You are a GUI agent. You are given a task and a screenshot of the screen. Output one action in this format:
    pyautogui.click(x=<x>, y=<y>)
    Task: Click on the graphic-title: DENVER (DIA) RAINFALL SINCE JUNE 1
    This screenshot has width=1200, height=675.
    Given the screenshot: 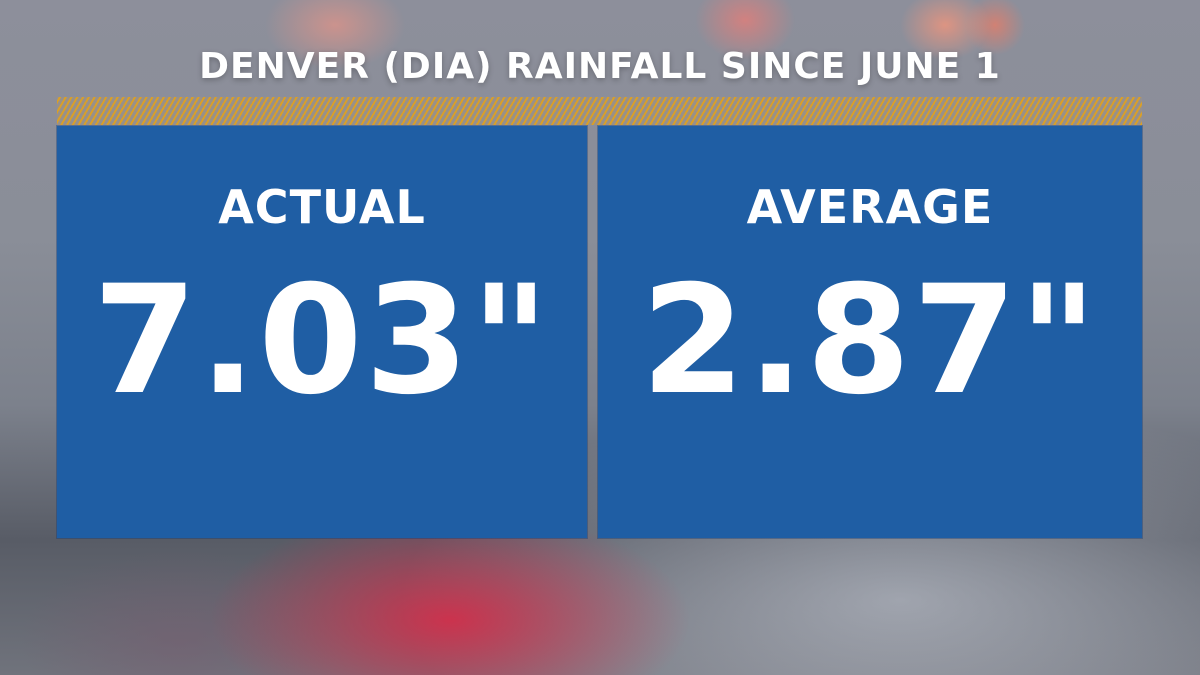 What is the action you would take?
    pyautogui.click(x=600, y=66)
    